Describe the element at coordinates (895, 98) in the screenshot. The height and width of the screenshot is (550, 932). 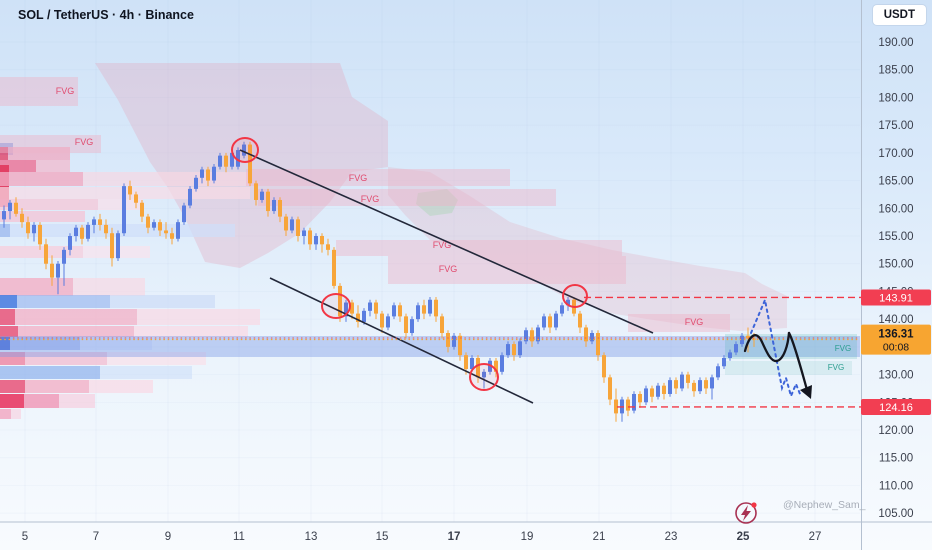
I see `svg-text: 180.00` at that location.